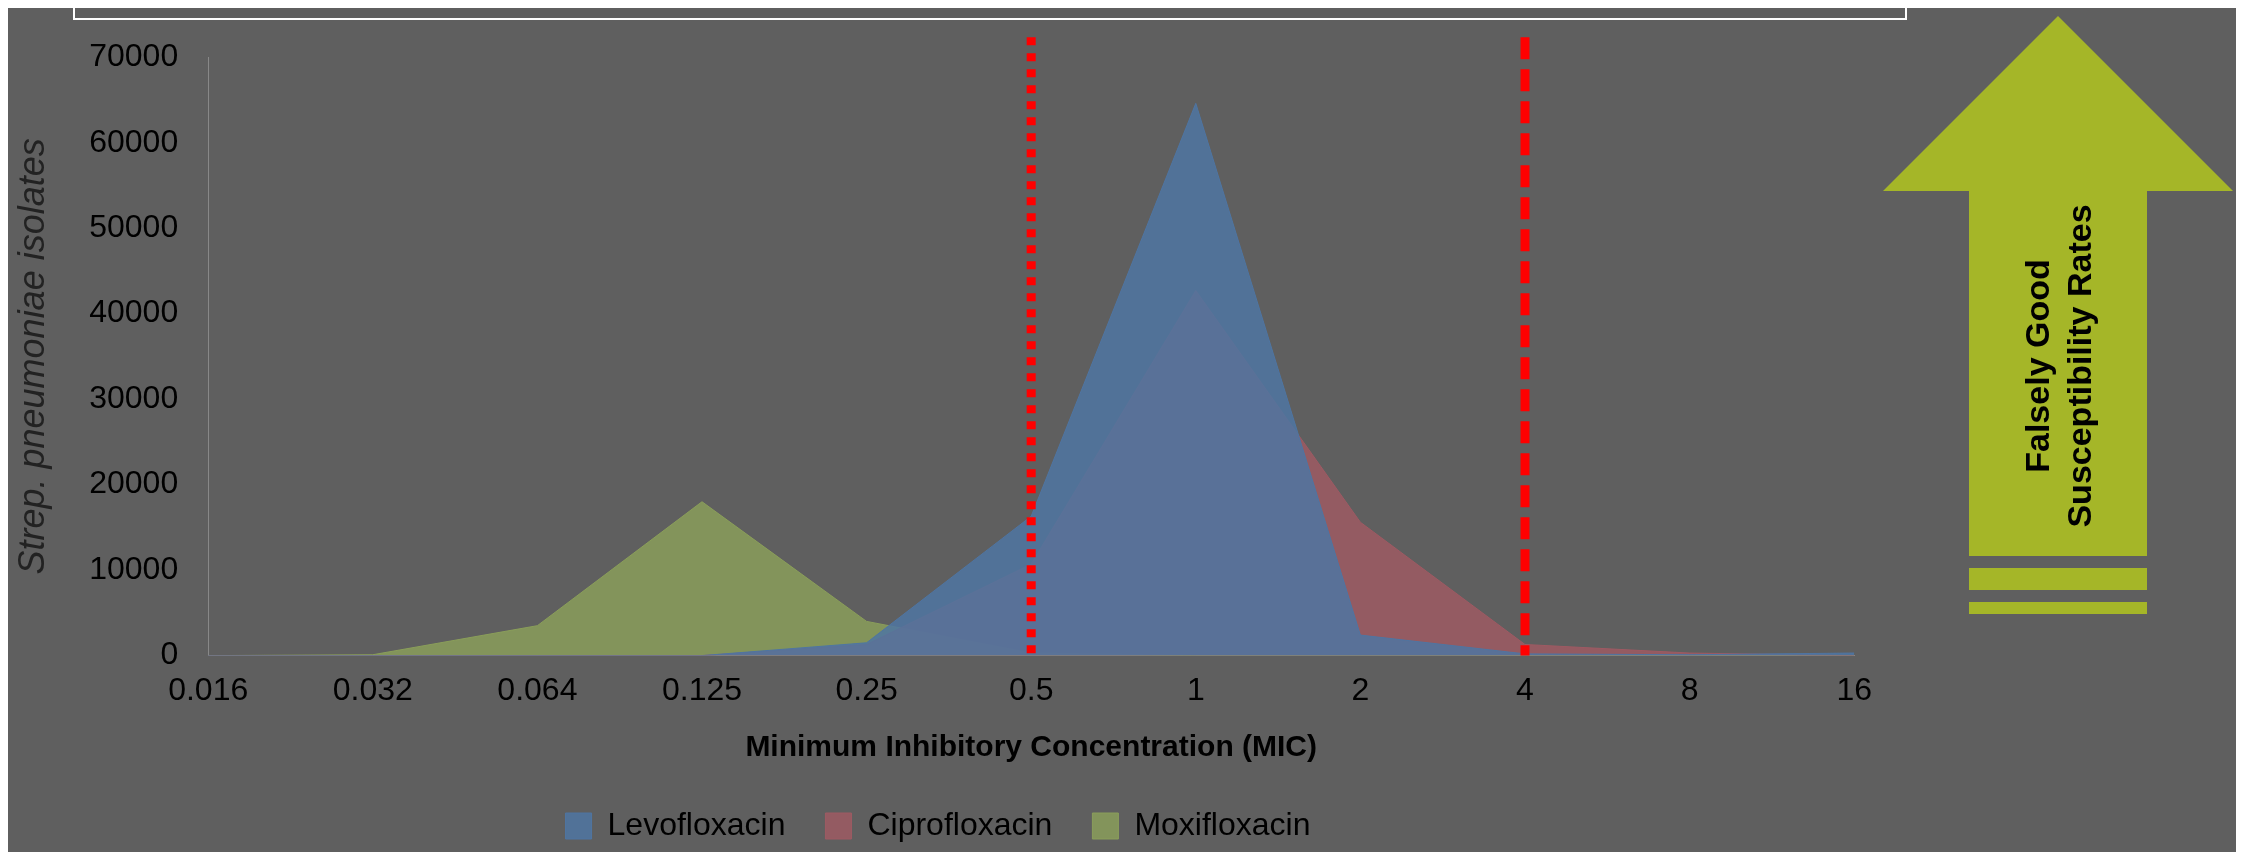 The image size is (2244, 860). Describe the element at coordinates (1360, 688) in the screenshot. I see `x-tick-label: 2` at that location.